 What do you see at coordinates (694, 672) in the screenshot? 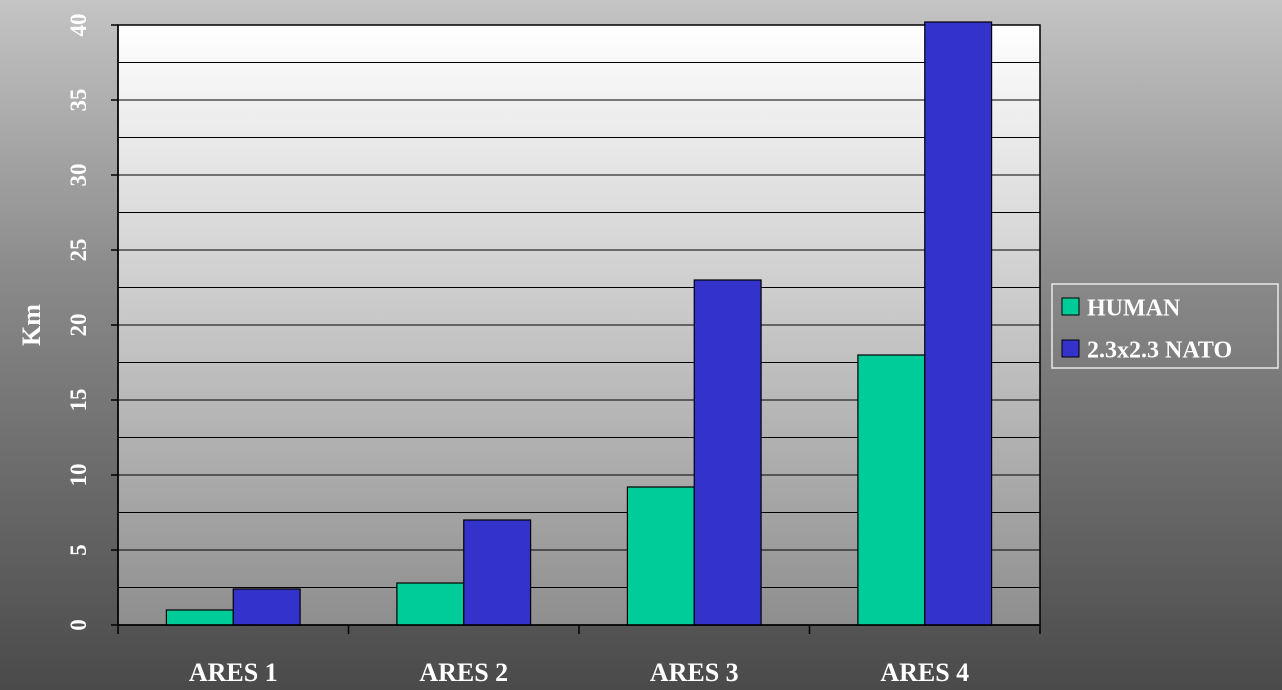
I see `x-category-label: ARES 3` at bounding box center [694, 672].